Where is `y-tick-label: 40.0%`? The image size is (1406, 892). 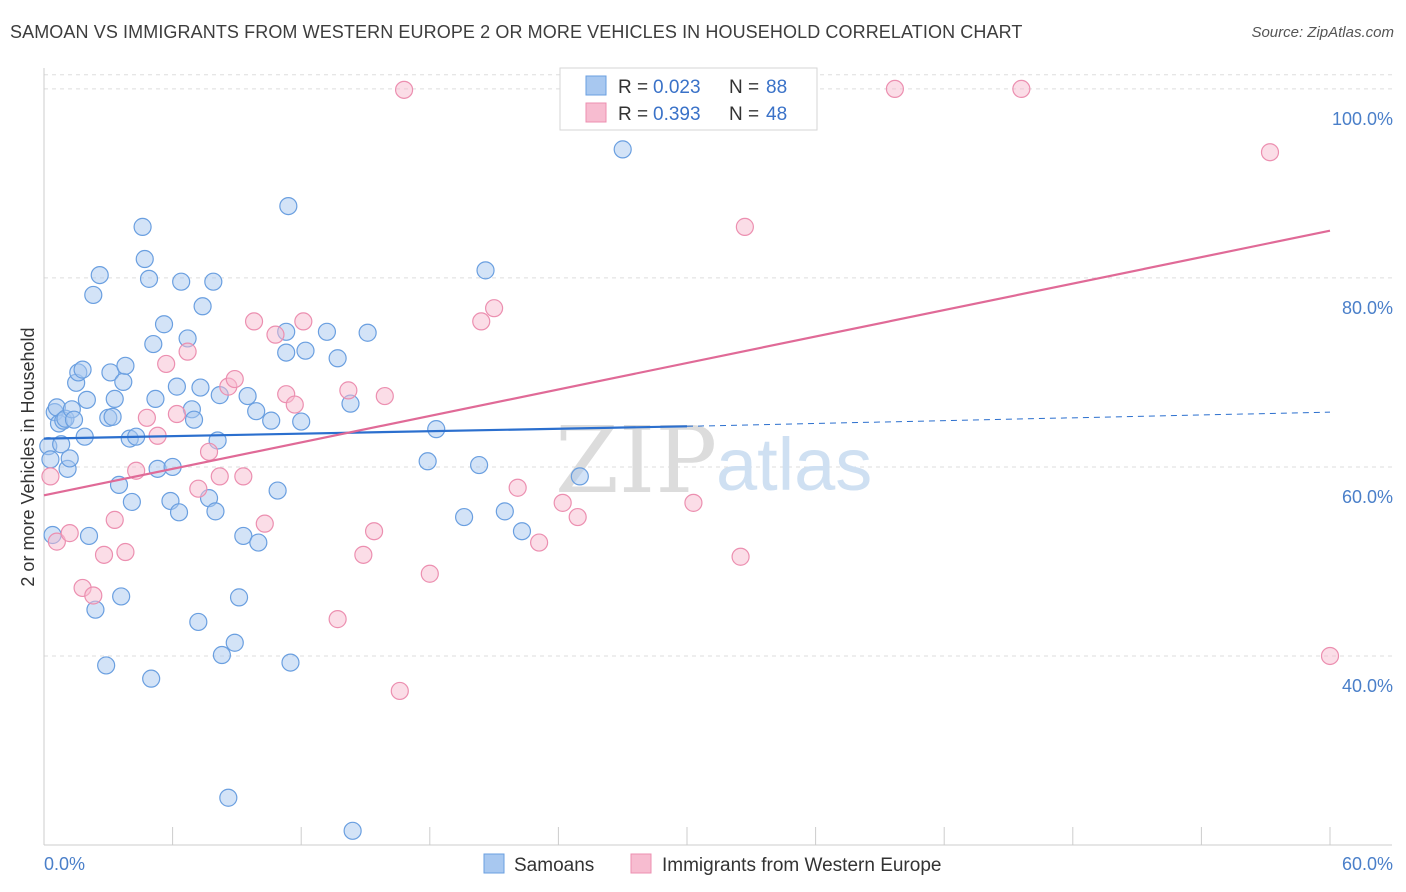 y-tick-label: 40.0% is located at coordinates (1367, 686).